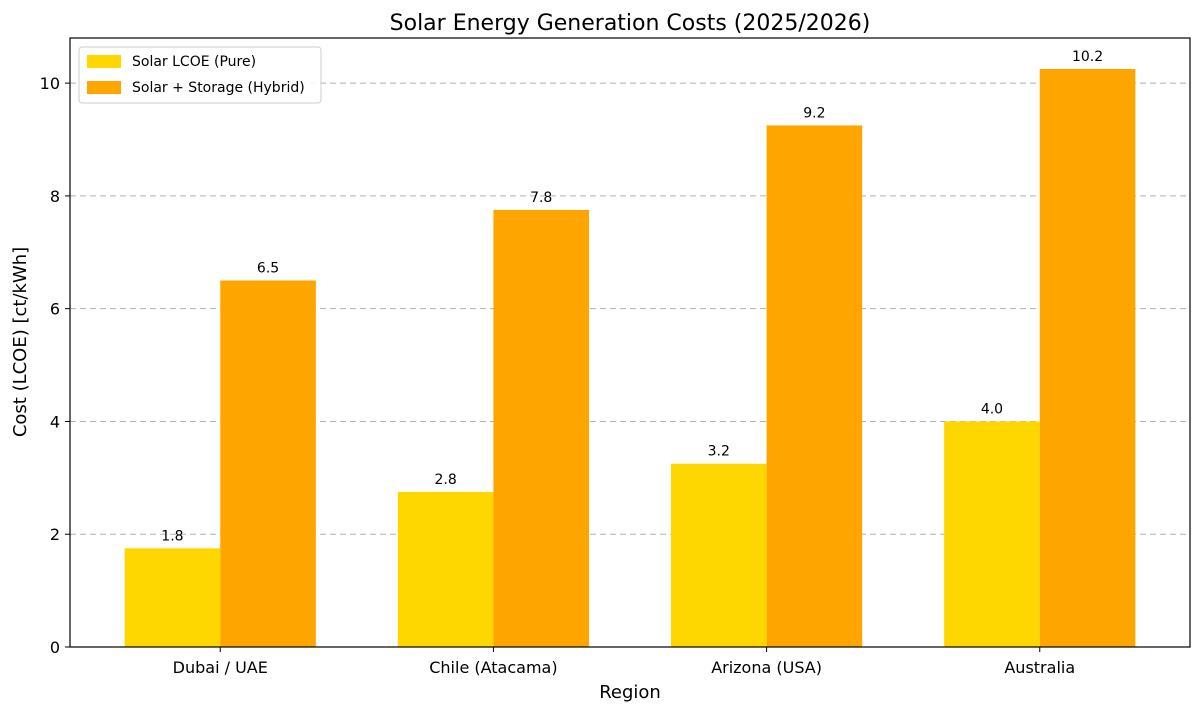 This screenshot has width=1200, height=715. I want to click on bar-value-label: 7.8, so click(541, 198).